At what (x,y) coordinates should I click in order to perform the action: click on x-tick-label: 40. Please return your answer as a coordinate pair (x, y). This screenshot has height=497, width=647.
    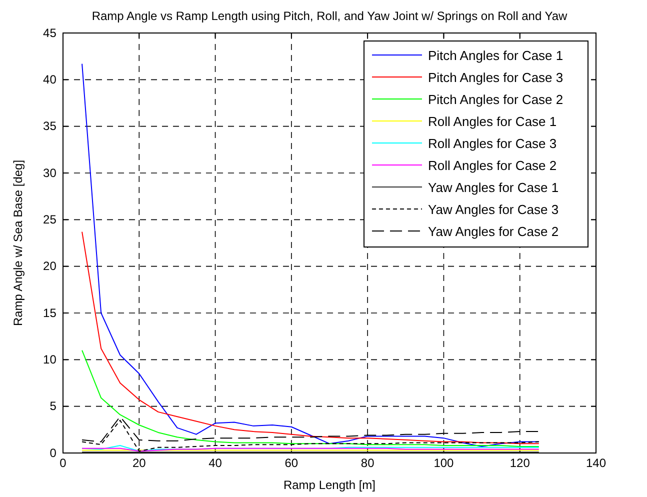
    Looking at the image, I should click on (215, 463).